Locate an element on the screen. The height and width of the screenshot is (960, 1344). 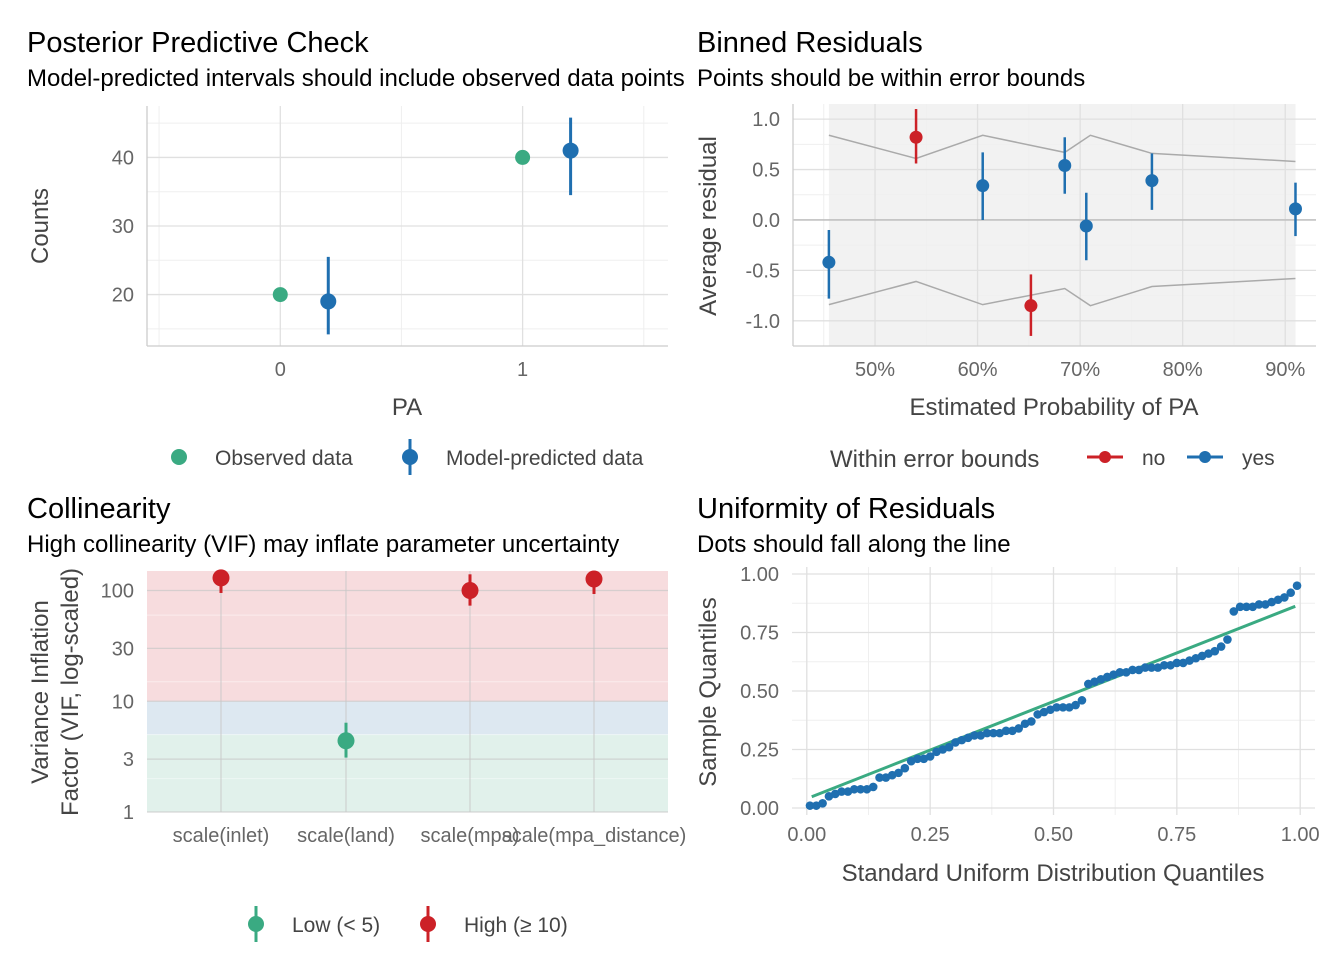
binned-x-tick-label: 90% is located at coordinates (1285, 370).